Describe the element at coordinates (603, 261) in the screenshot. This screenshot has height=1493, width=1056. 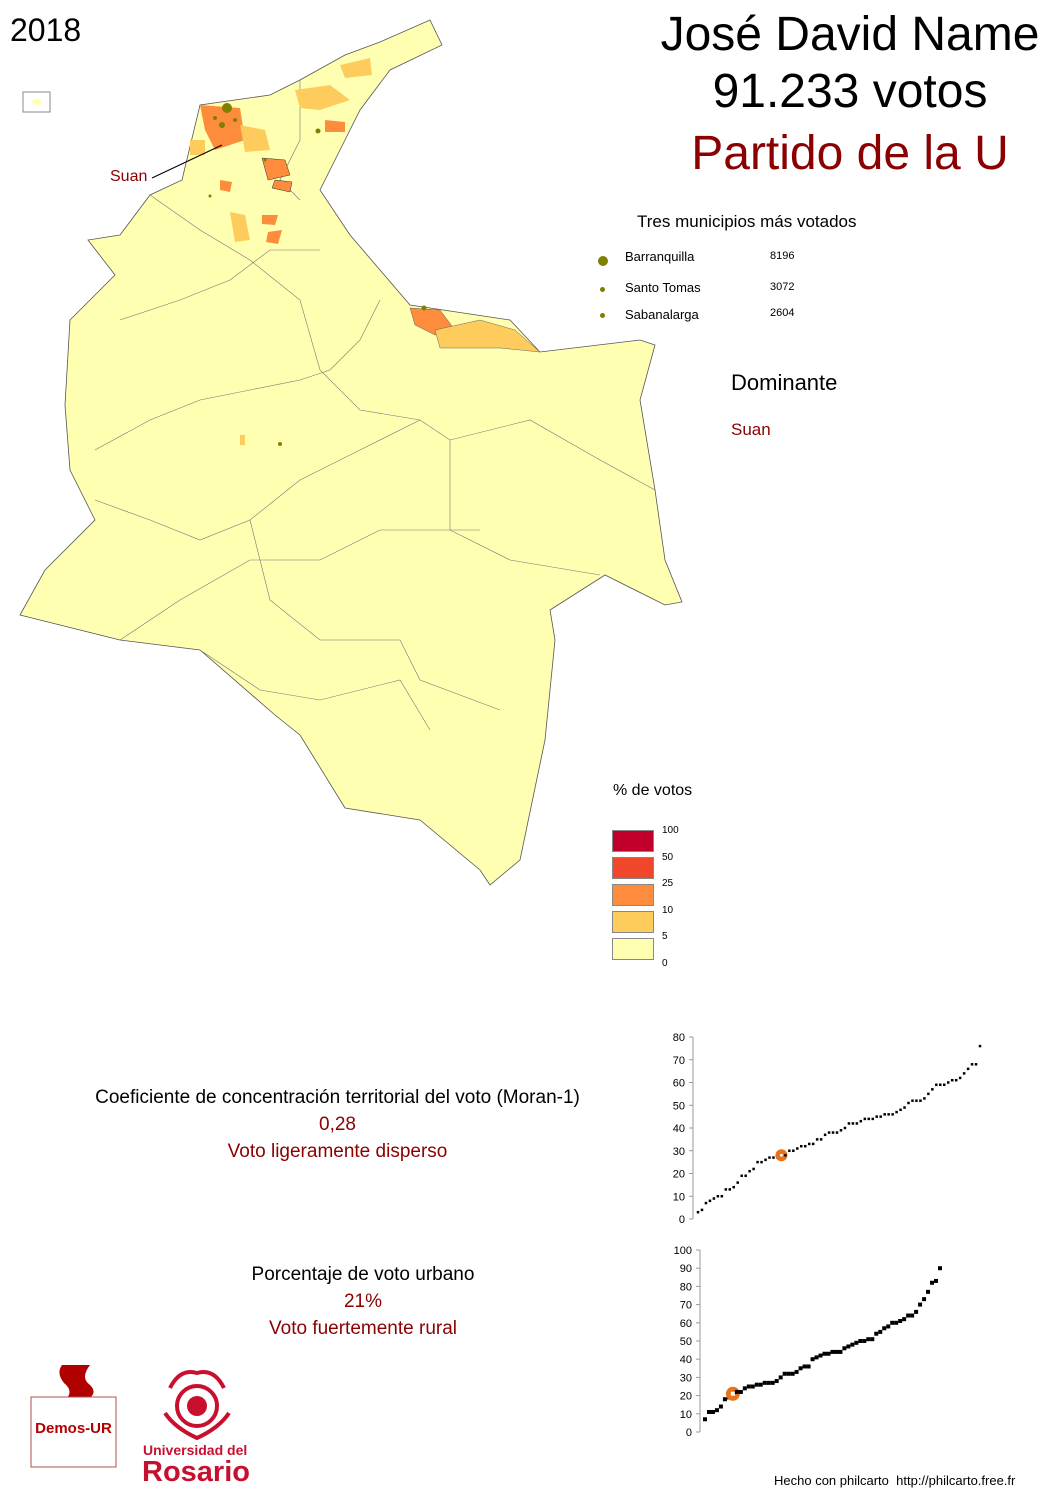
I see `marker-large-icon` at that location.